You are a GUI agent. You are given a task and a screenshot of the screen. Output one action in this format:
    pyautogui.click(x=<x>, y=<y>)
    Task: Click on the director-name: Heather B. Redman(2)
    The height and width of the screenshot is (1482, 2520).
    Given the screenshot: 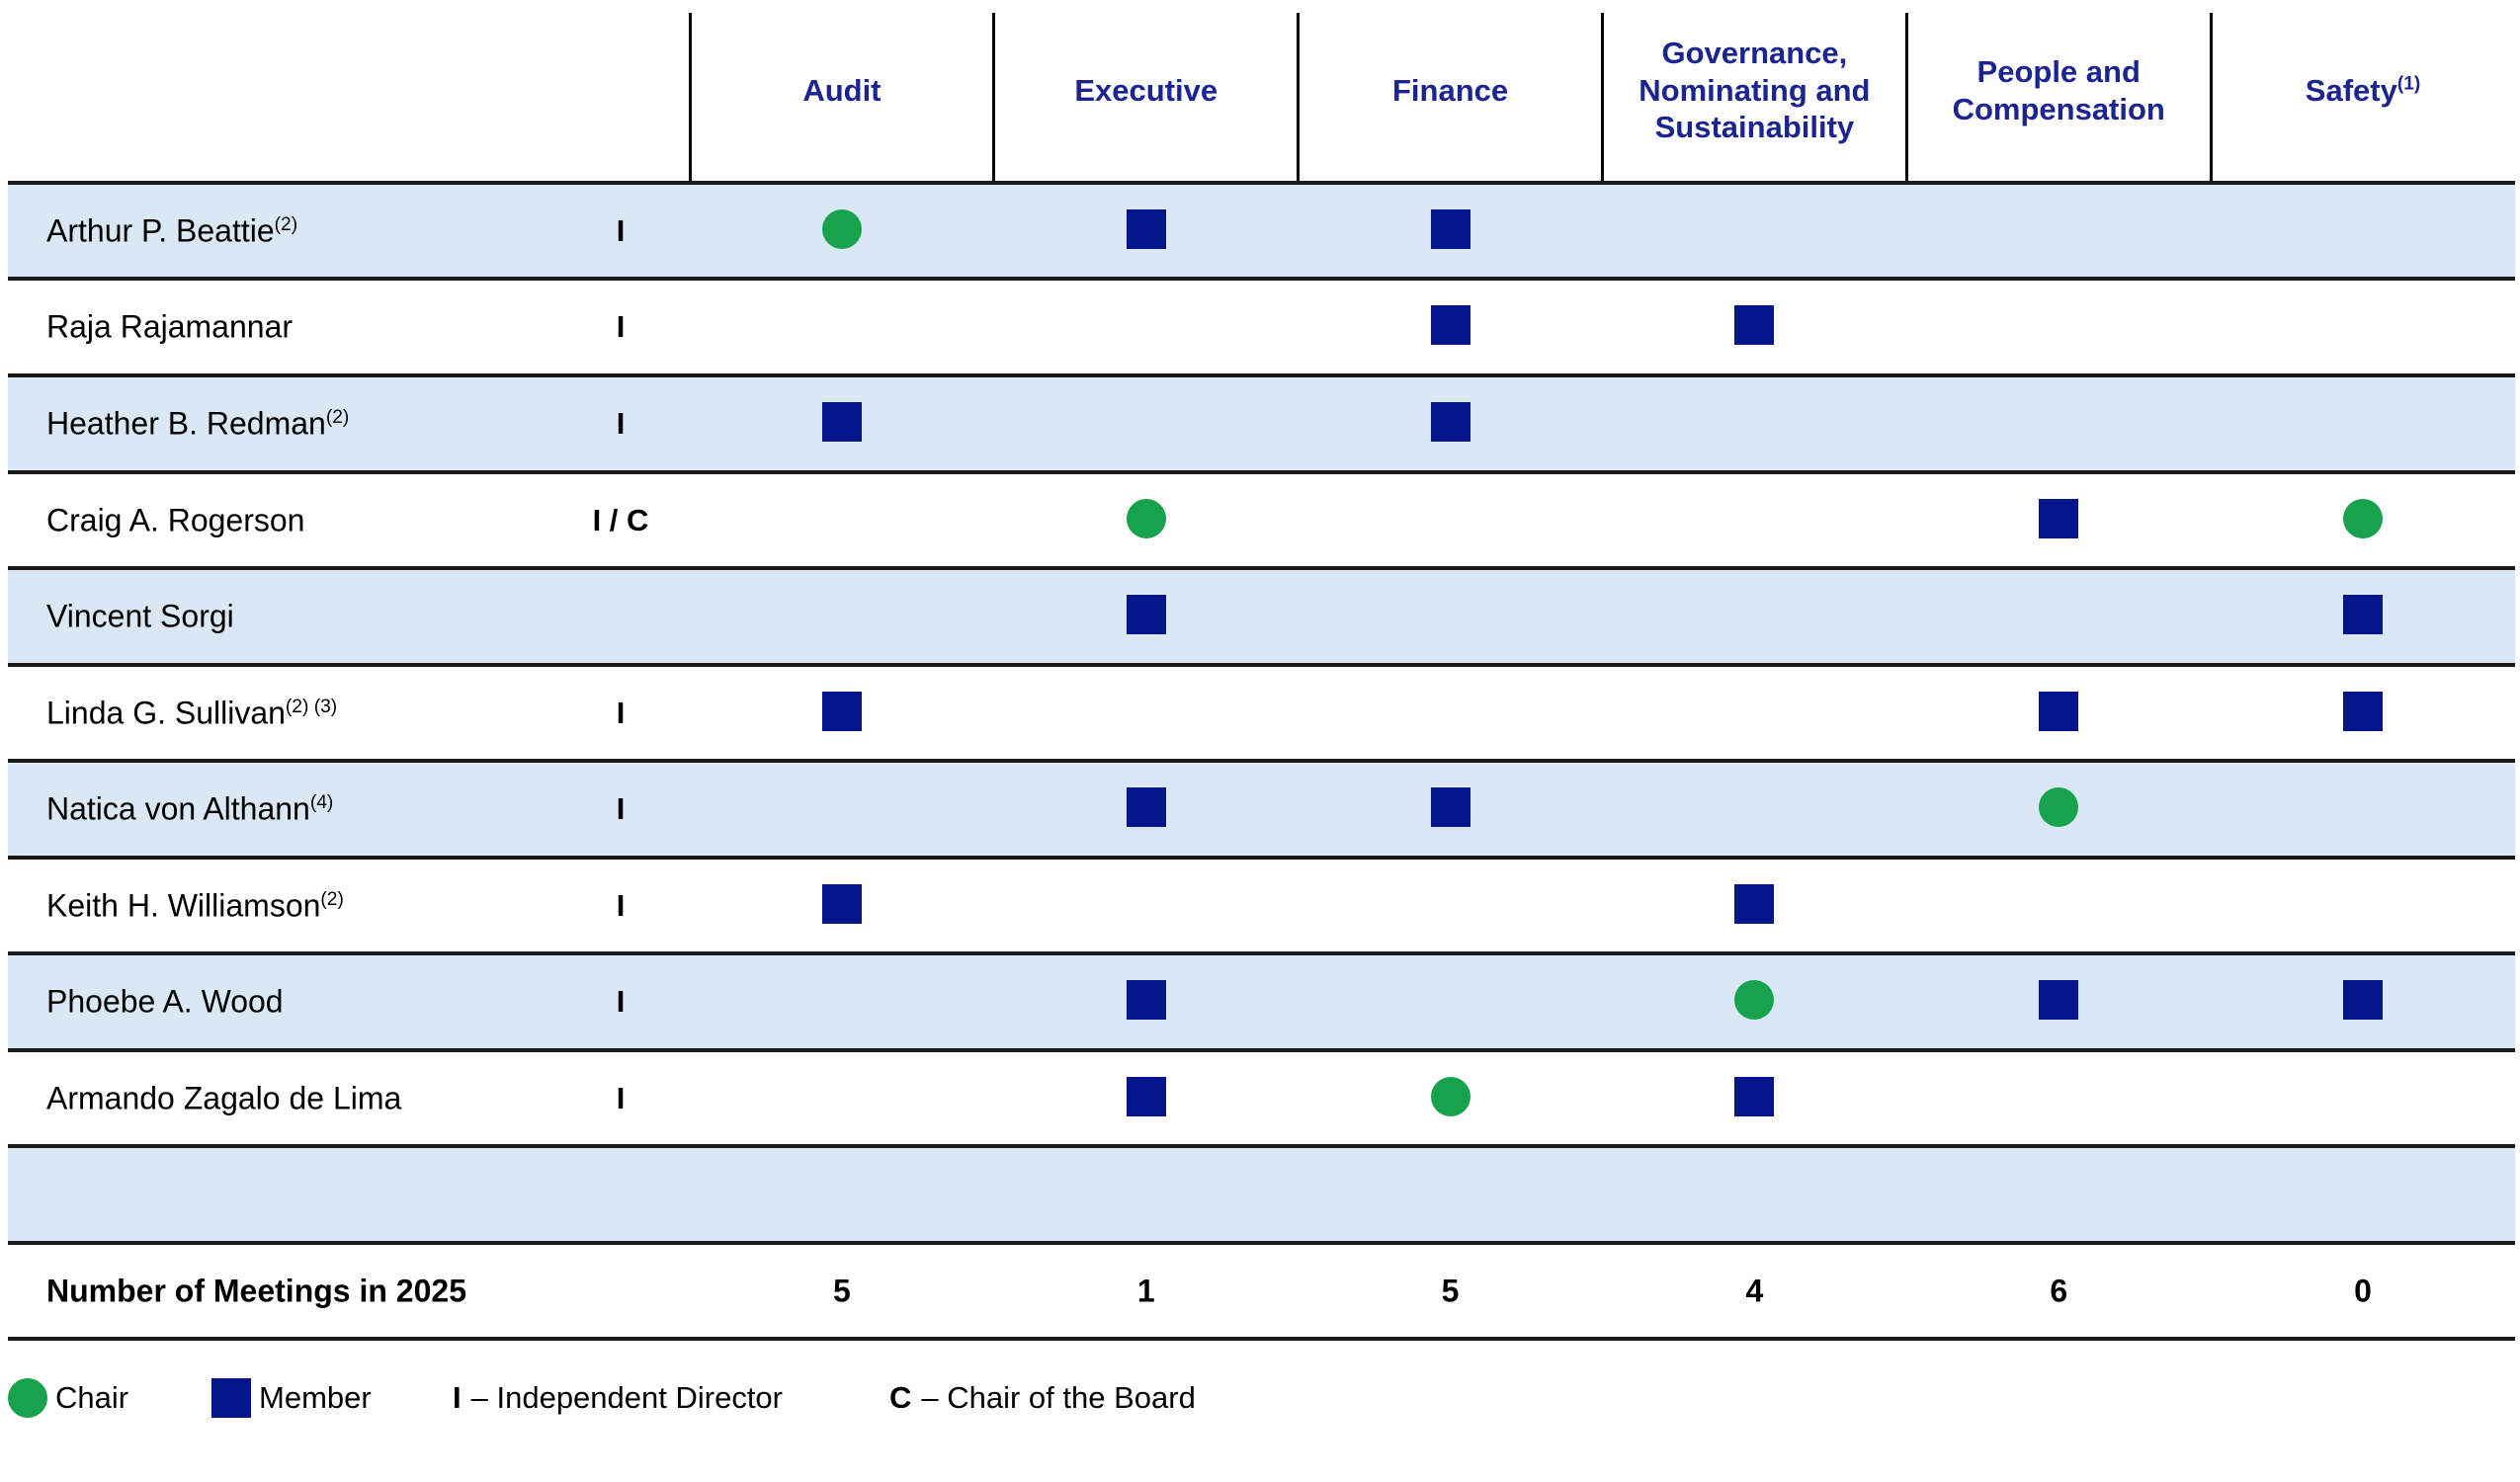 What is the action you would take?
    pyautogui.click(x=197, y=424)
    